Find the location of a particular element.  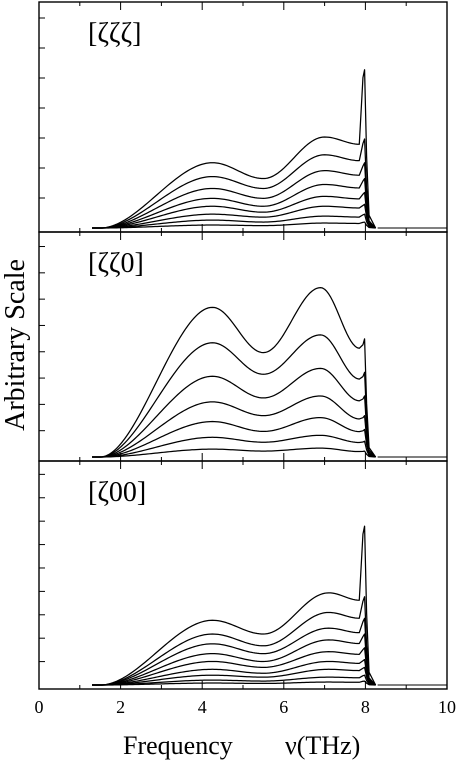

x-axis-layer: 0 2 4 6 8 10 is located at coordinates (246, 707).